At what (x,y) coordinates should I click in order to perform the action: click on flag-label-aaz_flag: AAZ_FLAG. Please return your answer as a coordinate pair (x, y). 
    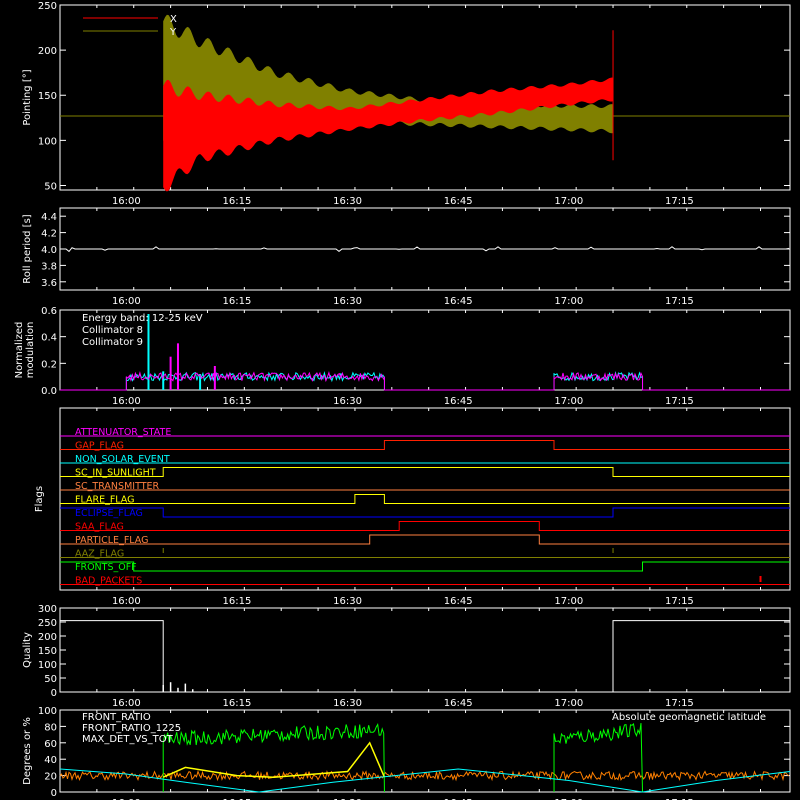
    Looking at the image, I should click on (99, 554).